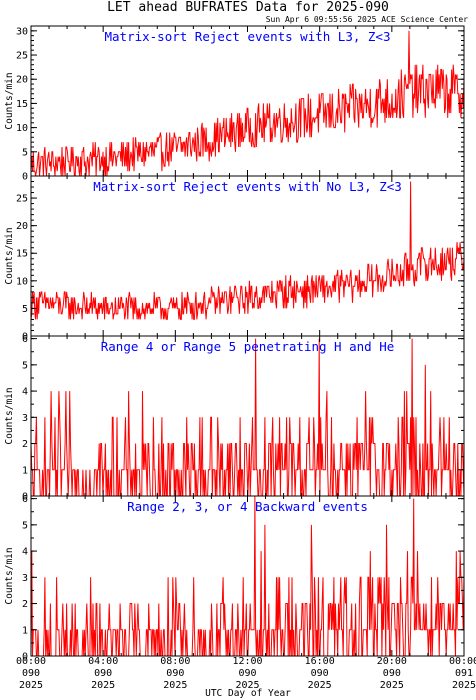 Image resolution: width=476 pixels, height=700 pixels. What do you see at coordinates (248, 7) in the screenshot?
I see `figure-title: LET ahead BUFRATES Data for 2025-090` at bounding box center [248, 7].